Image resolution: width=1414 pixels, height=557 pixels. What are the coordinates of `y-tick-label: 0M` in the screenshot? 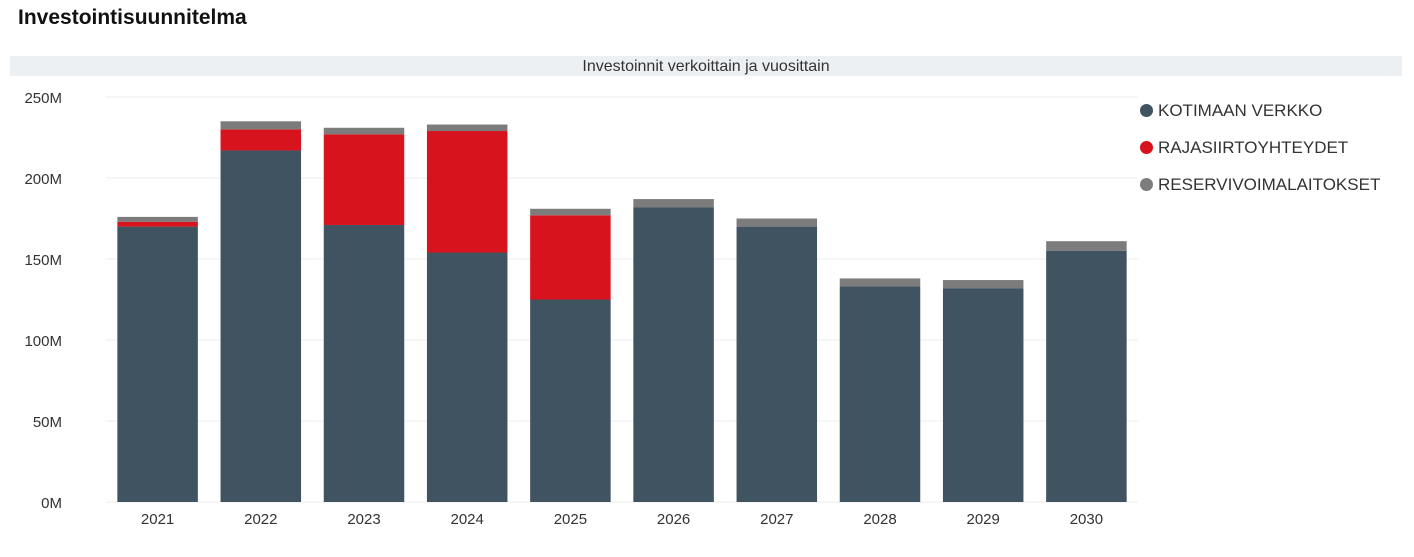 It's located at (51, 503).